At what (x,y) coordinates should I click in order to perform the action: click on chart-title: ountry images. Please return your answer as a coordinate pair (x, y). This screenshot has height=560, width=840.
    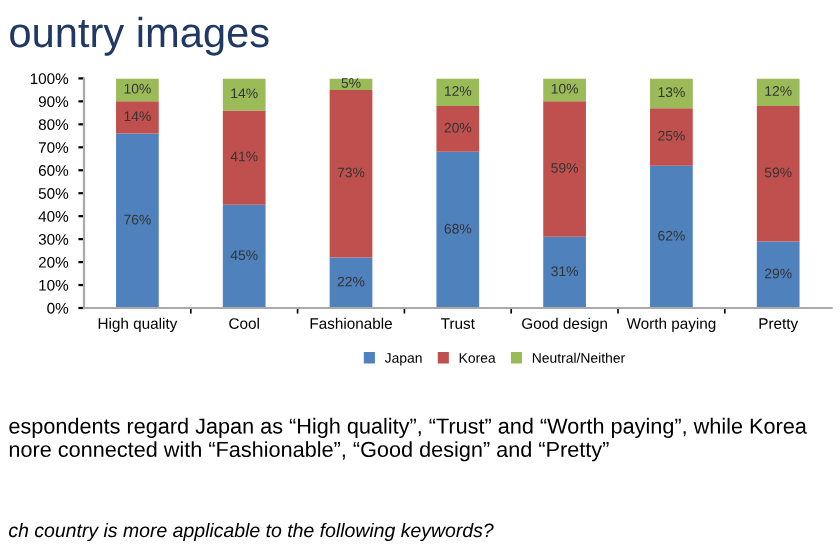
    Looking at the image, I should click on (139, 36).